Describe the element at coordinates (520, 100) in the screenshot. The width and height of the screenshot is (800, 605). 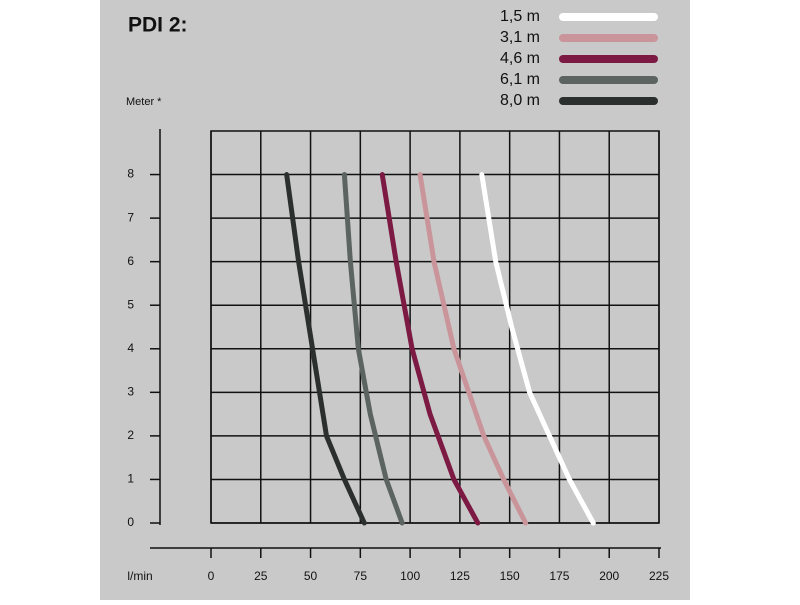
I see `legend-label: 8,0 m` at that location.